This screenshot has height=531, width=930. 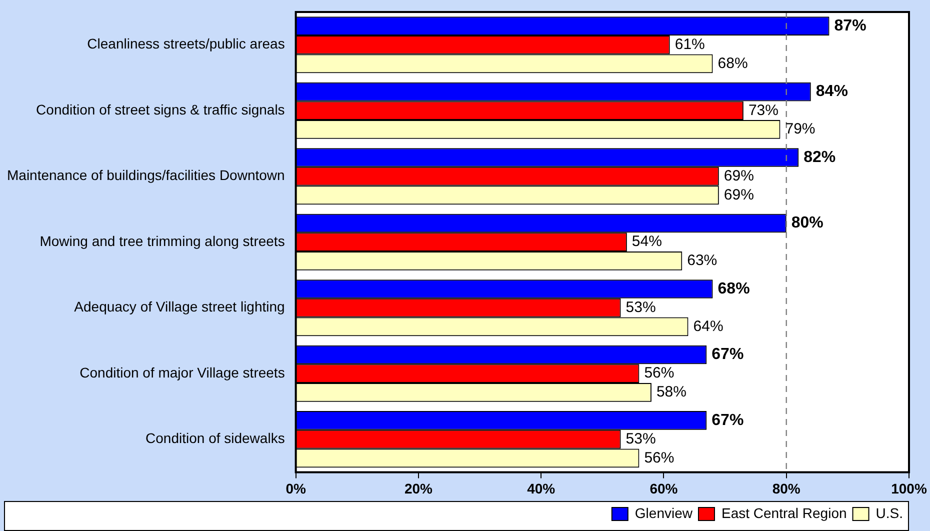 What do you see at coordinates (160, 109) in the screenshot?
I see `y-tick-label: Condition of street signs & traffic signals` at bounding box center [160, 109].